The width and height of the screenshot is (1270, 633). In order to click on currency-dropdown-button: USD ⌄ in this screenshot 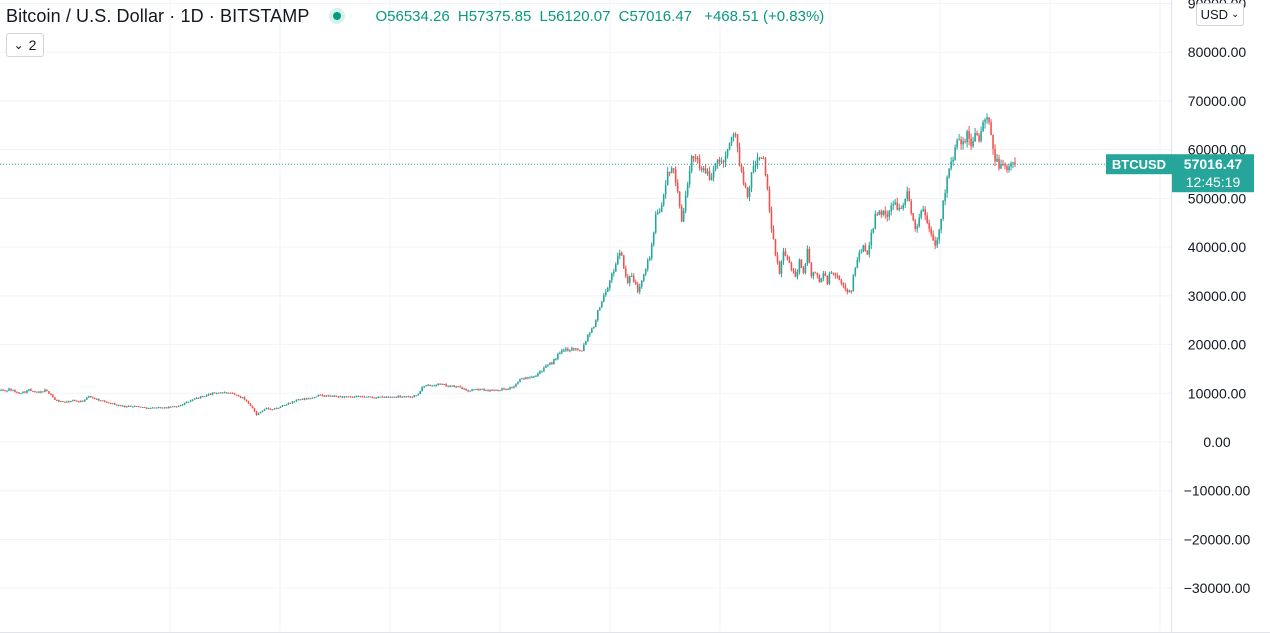, I will do `click(1220, 14)`.